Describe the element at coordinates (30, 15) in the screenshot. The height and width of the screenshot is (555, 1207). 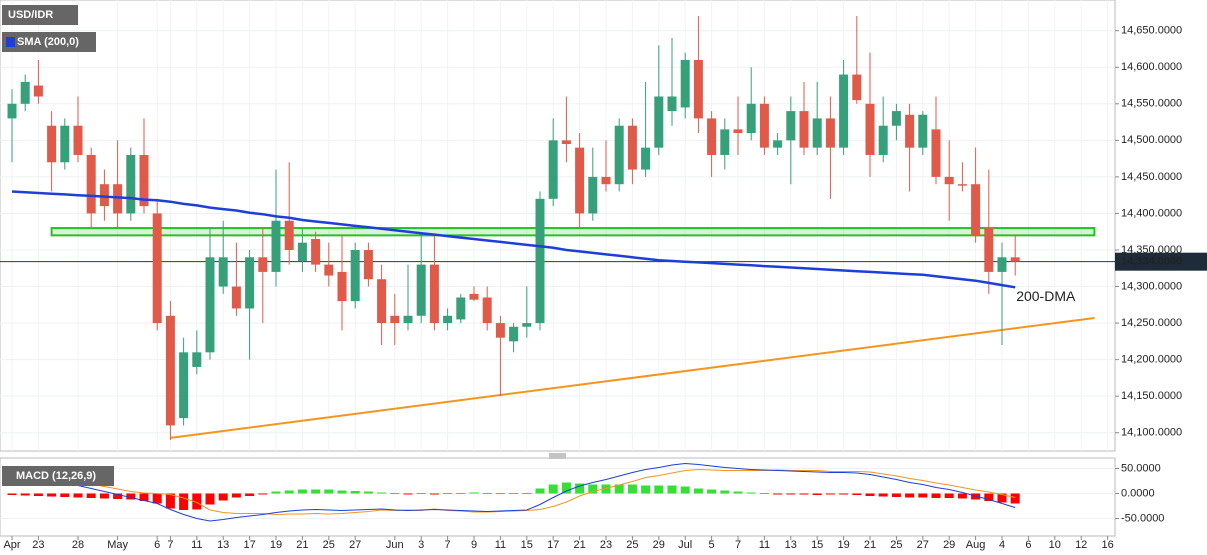
I see `symbol-label: USD/IDR` at that location.